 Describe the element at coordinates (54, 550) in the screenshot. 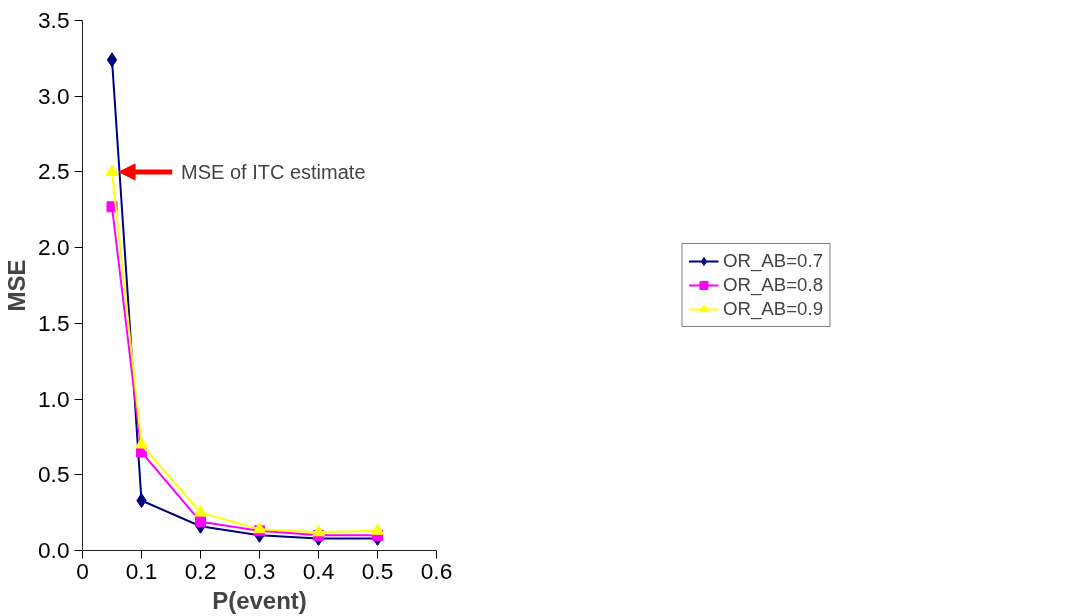

I see `y-tick-label: 0.0` at that location.